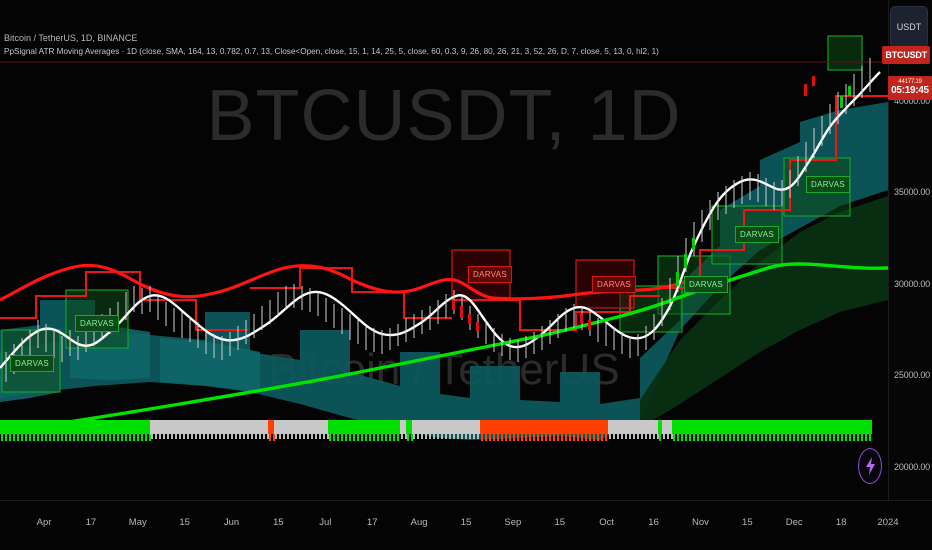 The height and width of the screenshot is (550, 932). What do you see at coordinates (764, 312) in the screenshot?
I see `cloud-green-lower` at bounding box center [764, 312].